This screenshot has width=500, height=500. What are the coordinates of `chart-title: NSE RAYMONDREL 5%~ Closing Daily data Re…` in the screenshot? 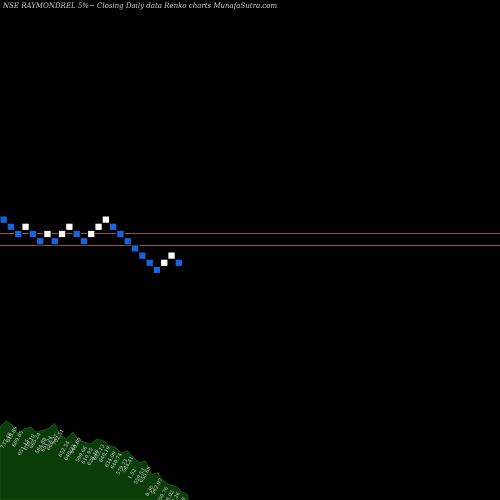 It's located at (139, 6).